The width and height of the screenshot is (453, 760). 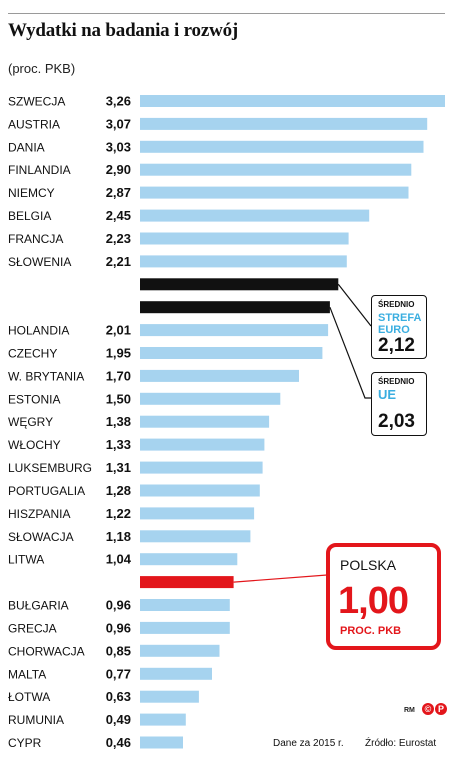 What do you see at coordinates (26, 560) in the screenshot?
I see `country-label: LITWA` at bounding box center [26, 560].